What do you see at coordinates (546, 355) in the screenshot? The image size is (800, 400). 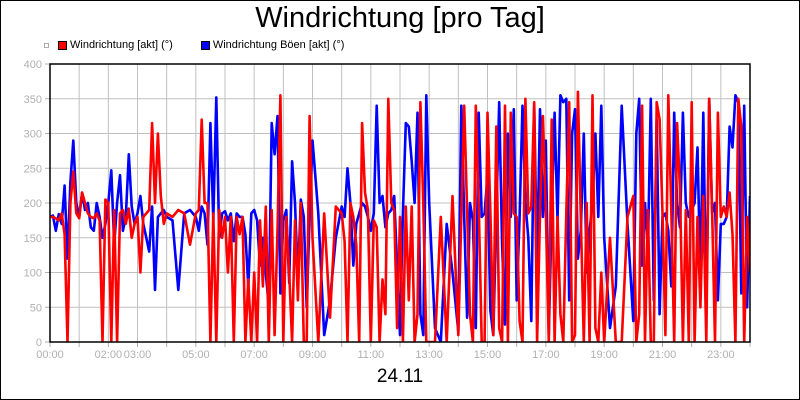 I see `x-tick-label: 17:00` at bounding box center [546, 355].